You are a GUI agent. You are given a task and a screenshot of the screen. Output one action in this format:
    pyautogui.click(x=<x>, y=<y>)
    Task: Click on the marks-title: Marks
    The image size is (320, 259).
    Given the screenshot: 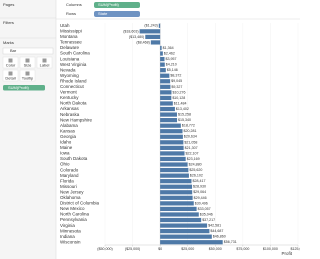 What is the action you would take?
    pyautogui.click(x=8, y=42)
    